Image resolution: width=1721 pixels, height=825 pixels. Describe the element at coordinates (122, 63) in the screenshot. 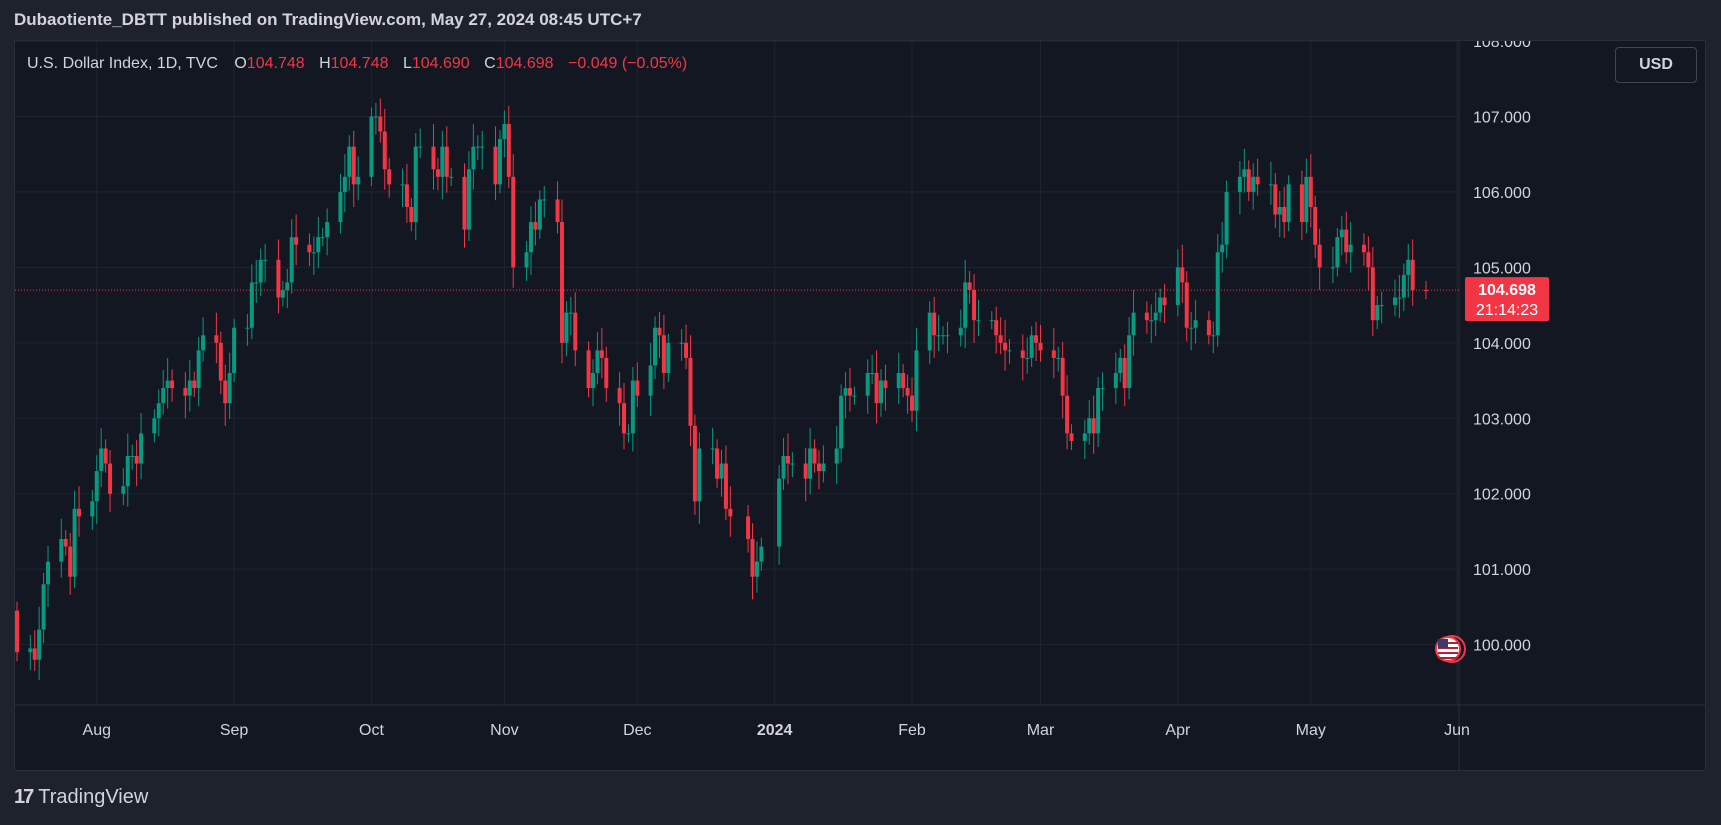

I see `legend-symbol: U.S. Dollar Index, 1D, TVC` at that location.